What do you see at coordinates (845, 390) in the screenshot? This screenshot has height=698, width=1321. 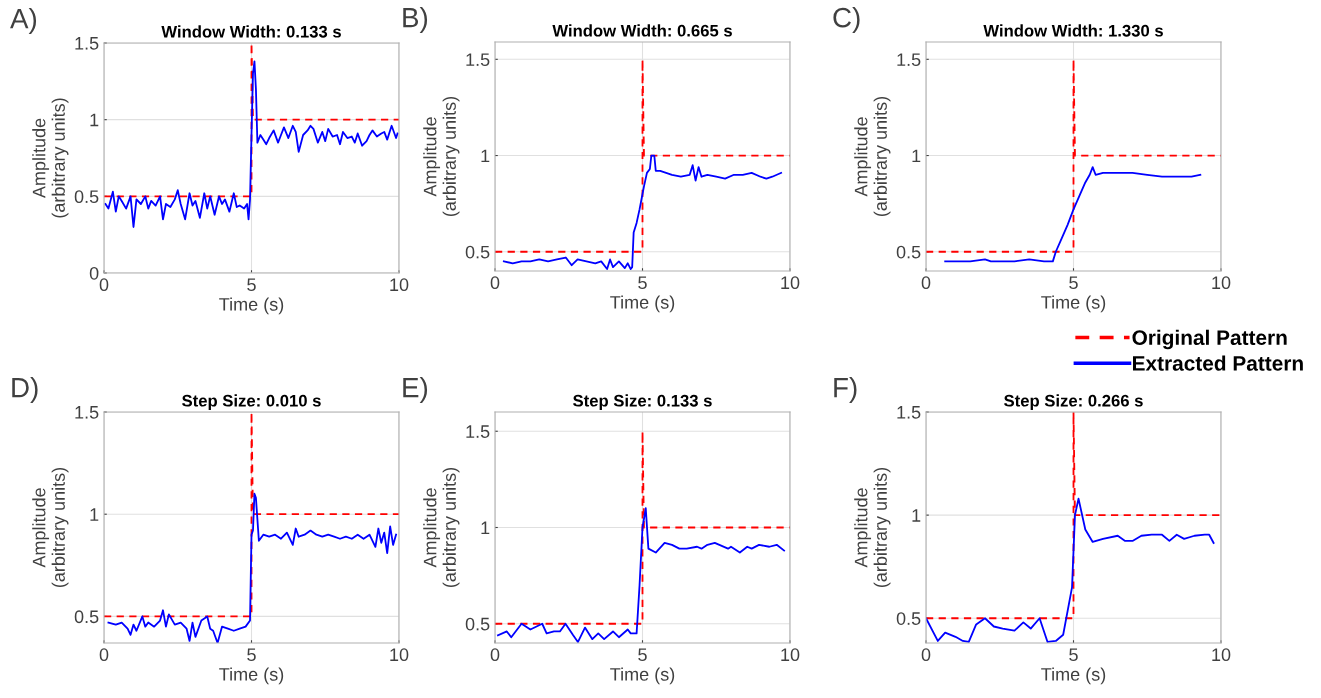 I see `text: F)` at bounding box center [845, 390].